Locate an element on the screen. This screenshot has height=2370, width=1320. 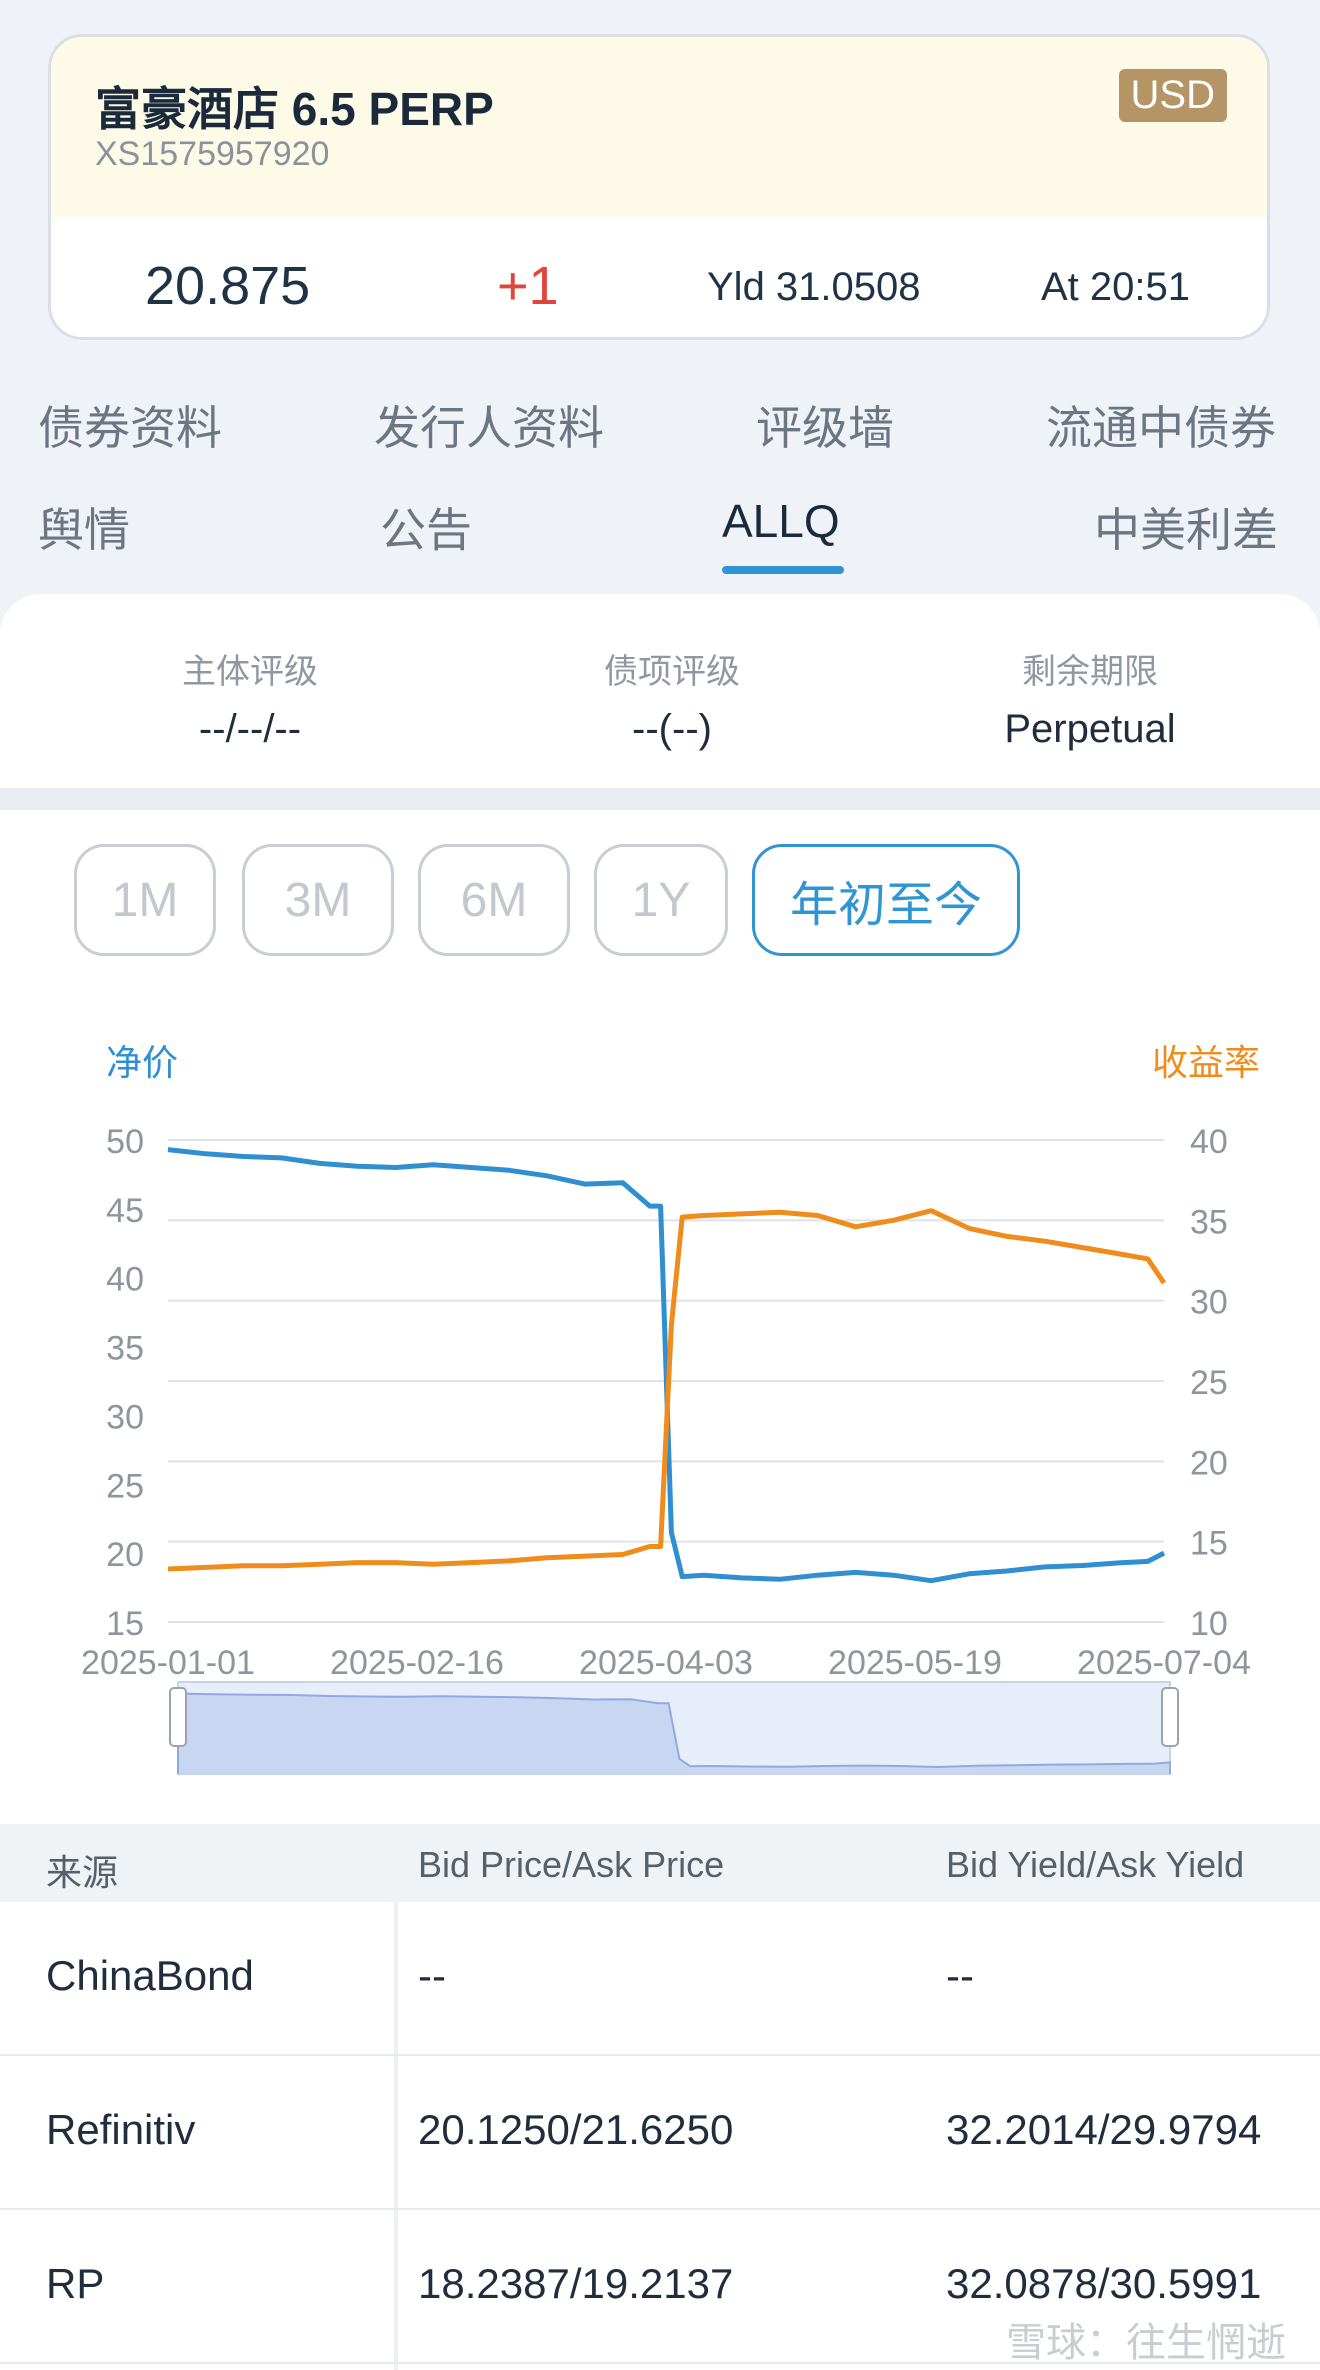
tab-bond-info: 债券资料 is located at coordinates (130, 428).